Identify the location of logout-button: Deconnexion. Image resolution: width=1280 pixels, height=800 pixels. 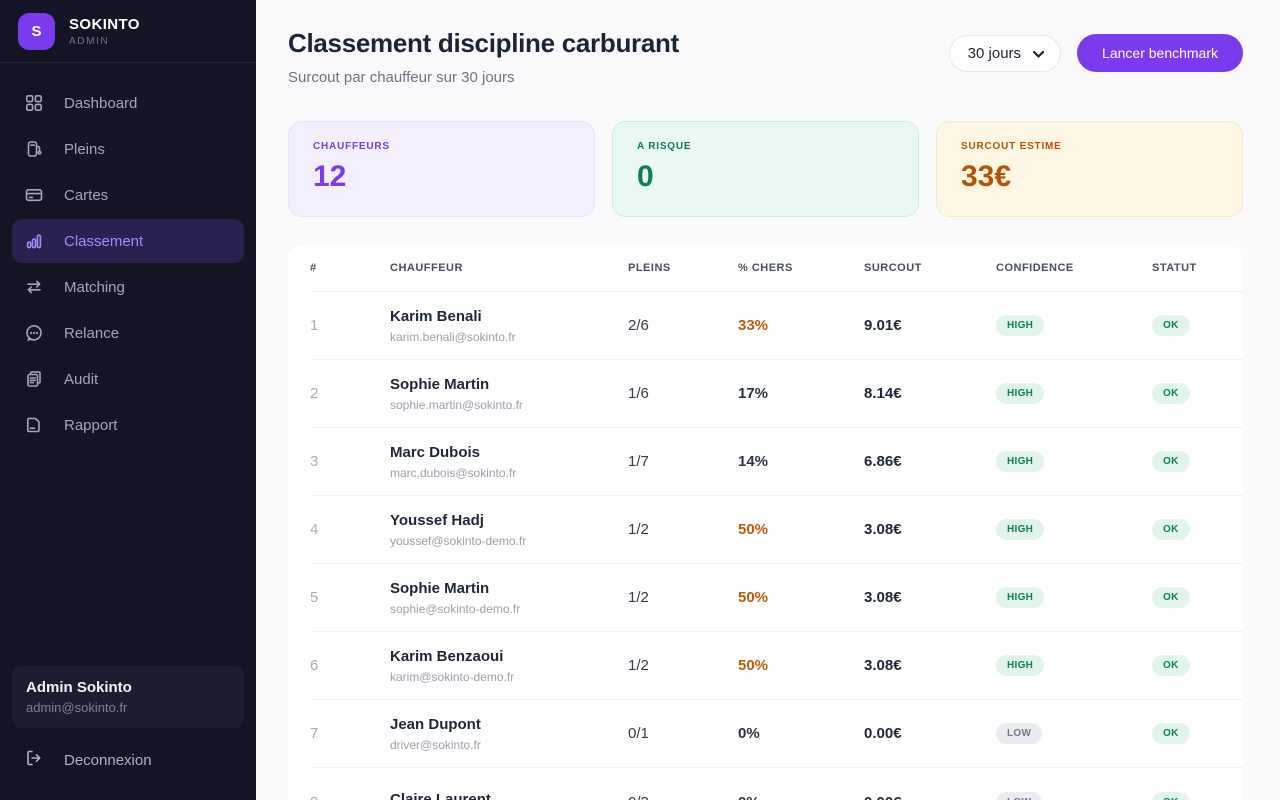
(128, 765).